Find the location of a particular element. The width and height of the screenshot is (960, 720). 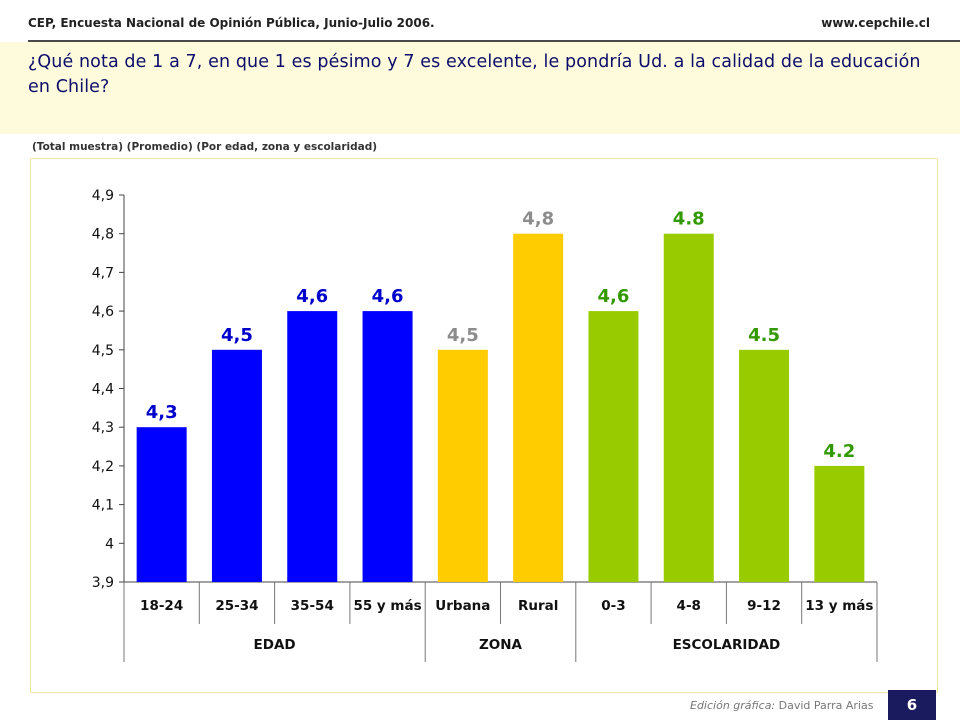

data-label: 4.5 is located at coordinates (764, 335).